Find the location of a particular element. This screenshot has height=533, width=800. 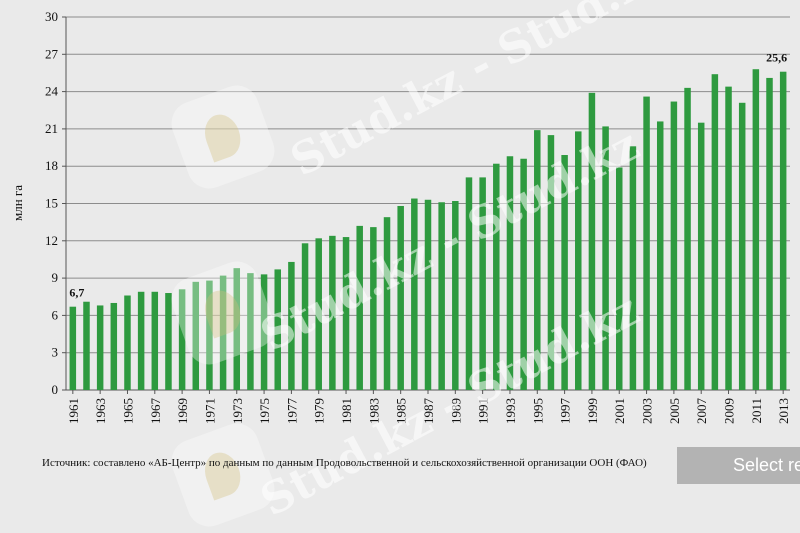

x-tick-label: 1987 is located at coordinates (428, 411).